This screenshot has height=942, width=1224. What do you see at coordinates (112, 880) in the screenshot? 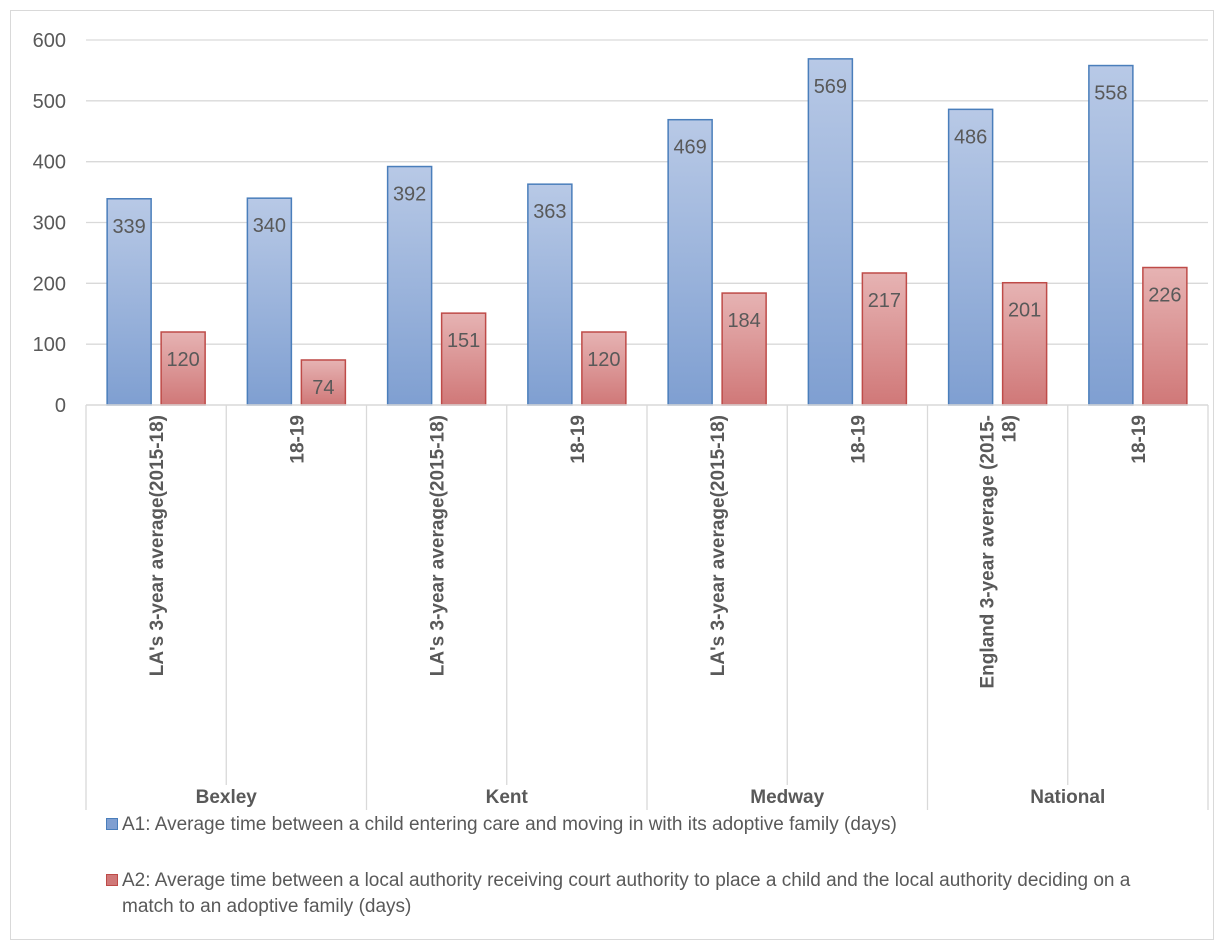
I see `legend-swatch-a2` at bounding box center [112, 880].